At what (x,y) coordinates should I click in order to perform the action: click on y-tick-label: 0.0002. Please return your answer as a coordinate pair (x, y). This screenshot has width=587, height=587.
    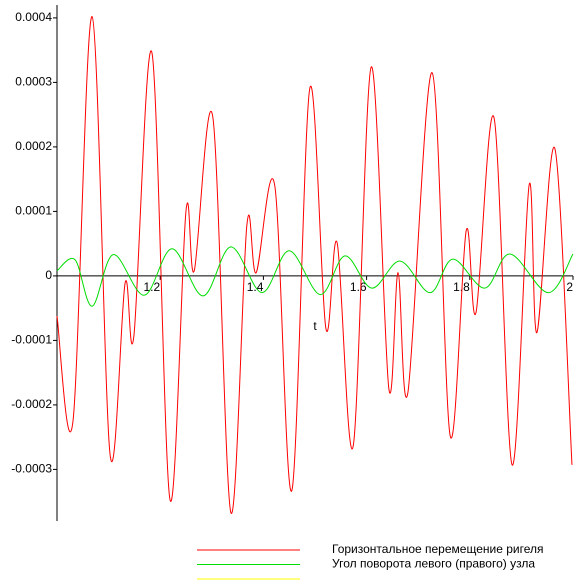
    Looking at the image, I should click on (33, 146).